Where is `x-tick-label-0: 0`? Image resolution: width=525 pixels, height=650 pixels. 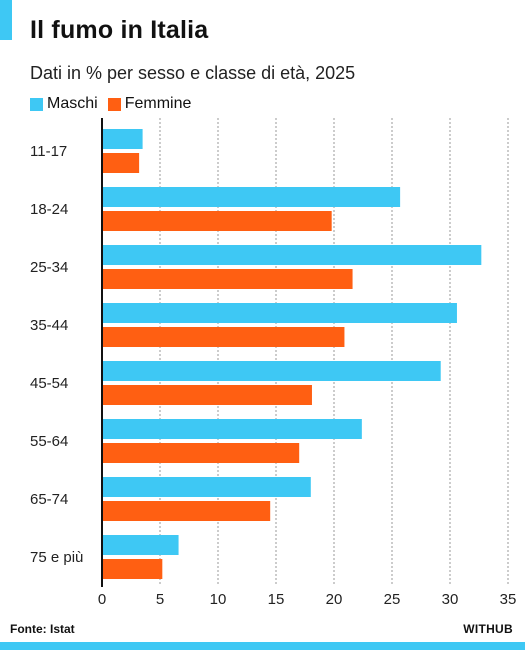 x-tick-label-0: 0 is located at coordinates (102, 599).